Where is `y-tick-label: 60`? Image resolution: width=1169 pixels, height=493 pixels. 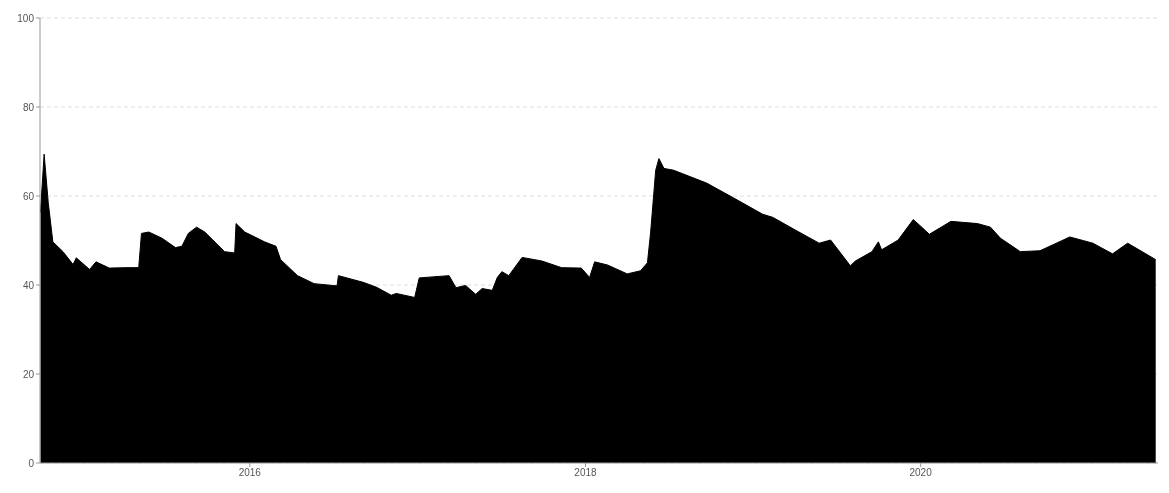
y-tick-label: 60 is located at coordinates (28, 196).